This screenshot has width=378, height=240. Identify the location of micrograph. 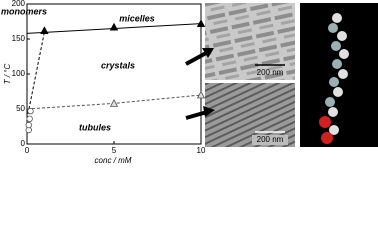
(250, 41).